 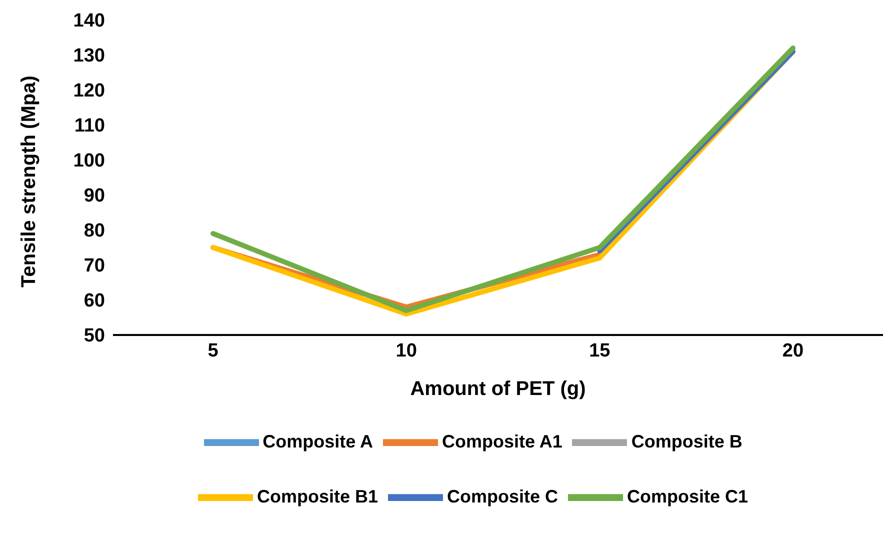 What do you see at coordinates (94, 231) in the screenshot?
I see `y-tick-label: 80` at bounding box center [94, 231].